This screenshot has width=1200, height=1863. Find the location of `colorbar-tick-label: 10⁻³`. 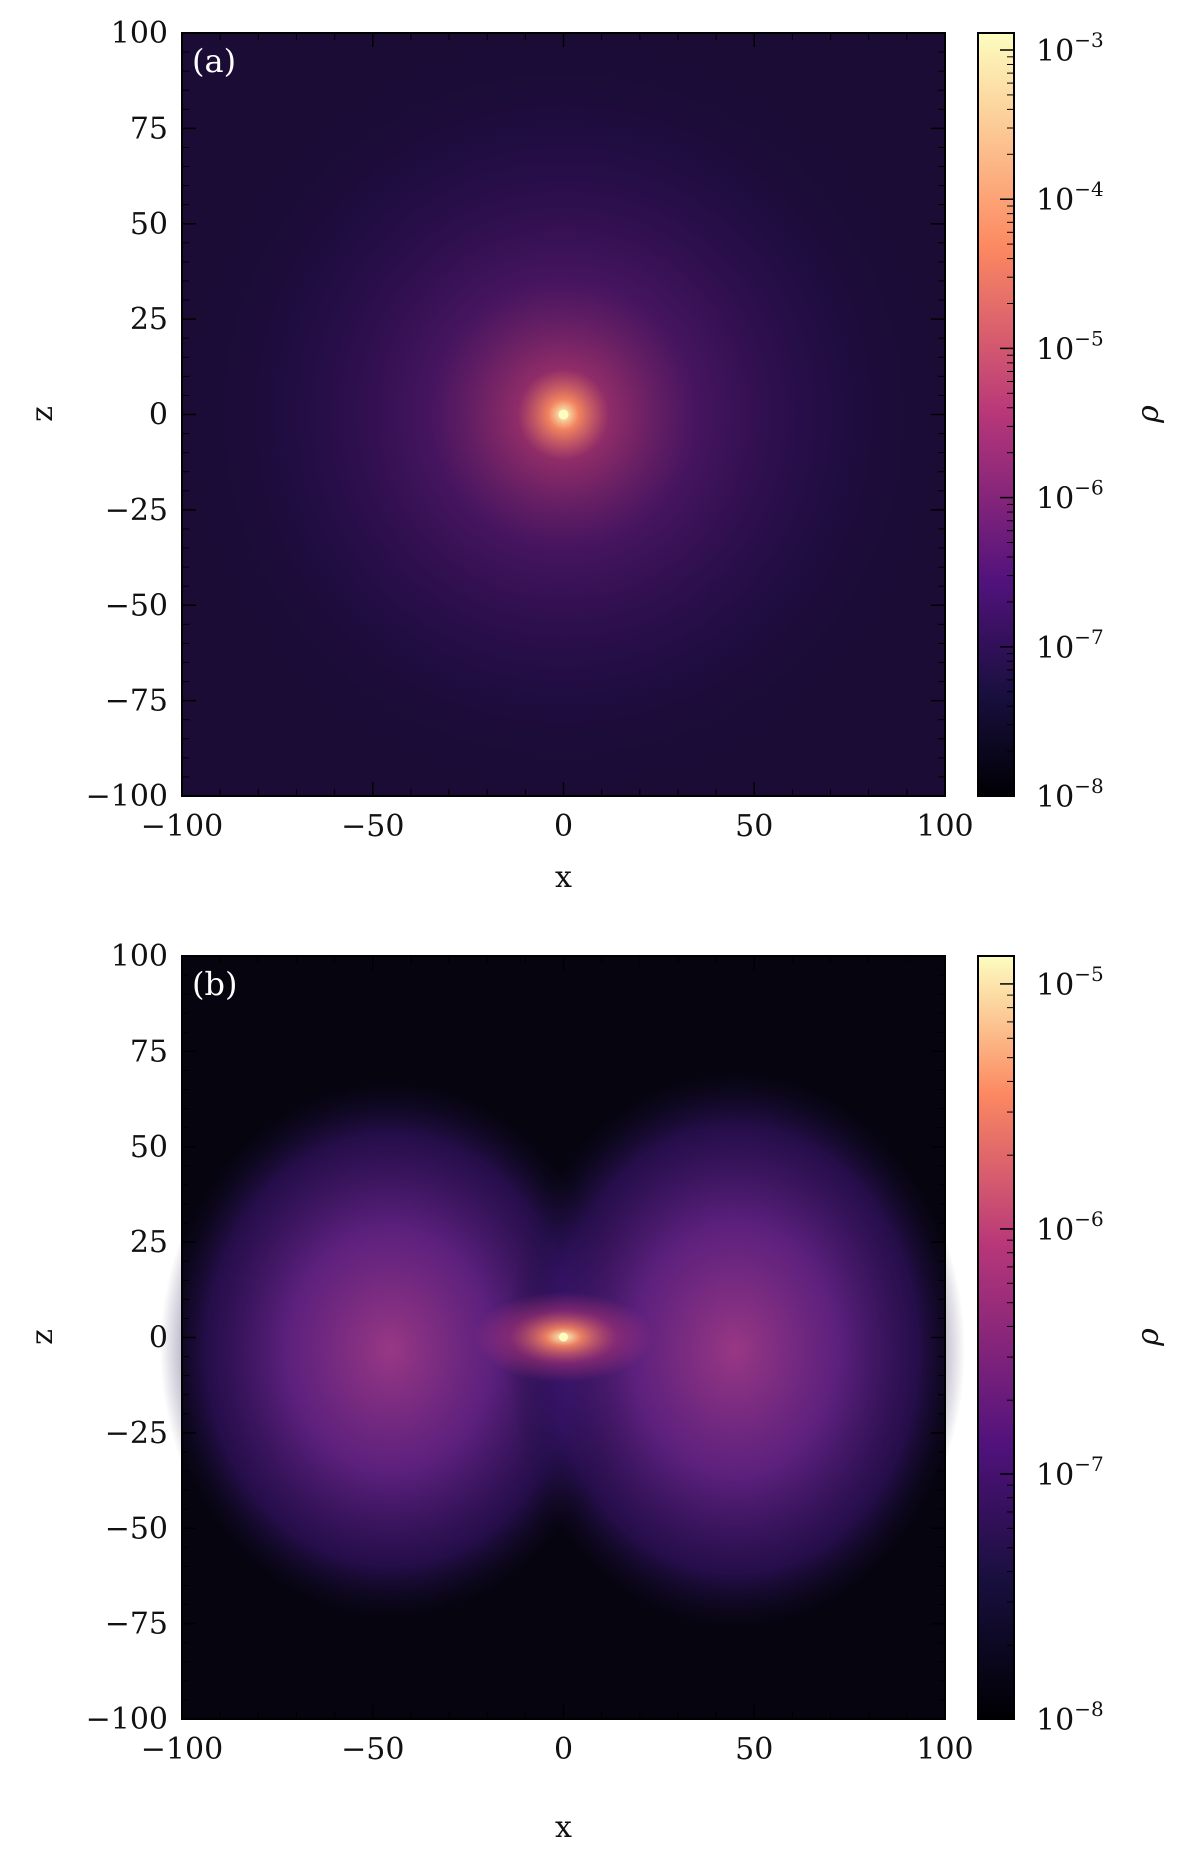

colorbar-tick-label: 10⁻³ is located at coordinates (1070, 48).